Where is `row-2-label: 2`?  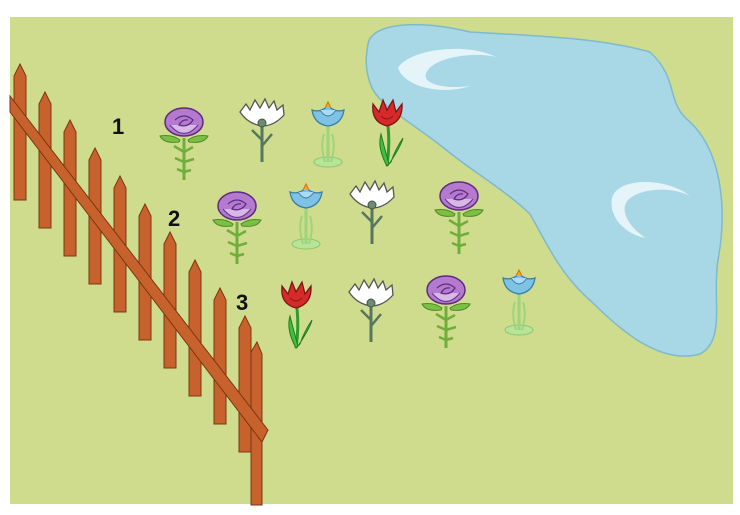
row-2-label: 2 is located at coordinates (174, 218).